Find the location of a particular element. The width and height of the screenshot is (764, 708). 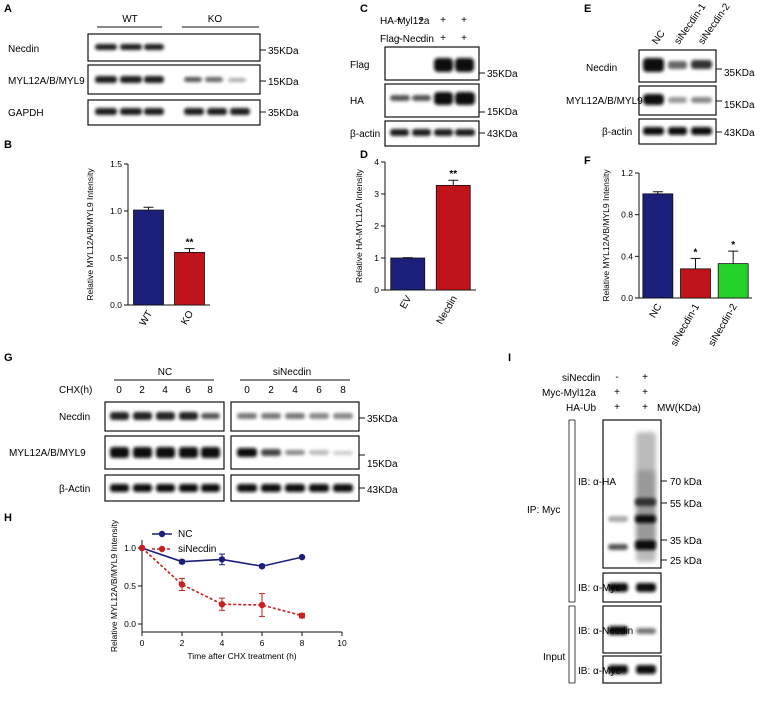

time-si-4: 8 is located at coordinates (343, 390).